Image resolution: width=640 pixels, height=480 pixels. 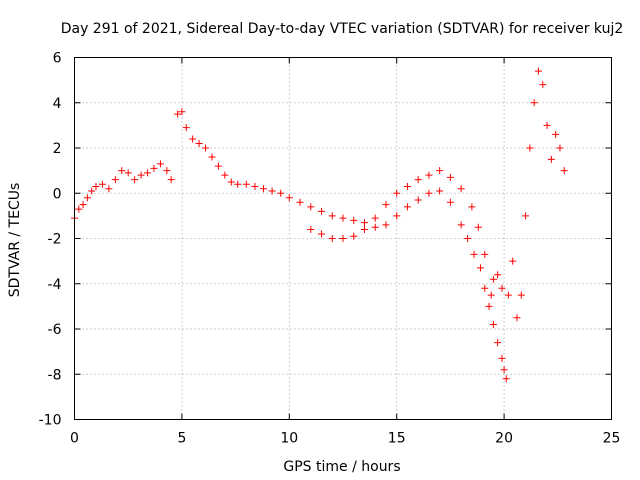 What do you see at coordinates (50, 421) in the screenshot?
I see `y-tick-label: -10` at bounding box center [50, 421].